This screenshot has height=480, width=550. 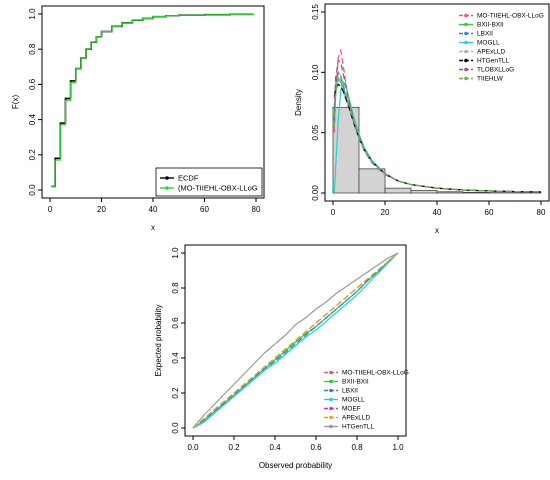 What do you see at coordinates (295, 465) in the screenshot?
I see `x-axis-title: Observed probability` at bounding box center [295, 465].